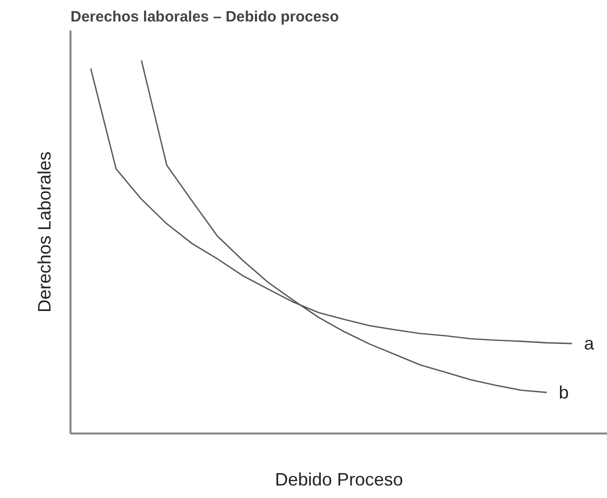  Describe the element at coordinates (44, 232) in the screenshot. I see `y-axis-title: Derechos Laborales` at that location.